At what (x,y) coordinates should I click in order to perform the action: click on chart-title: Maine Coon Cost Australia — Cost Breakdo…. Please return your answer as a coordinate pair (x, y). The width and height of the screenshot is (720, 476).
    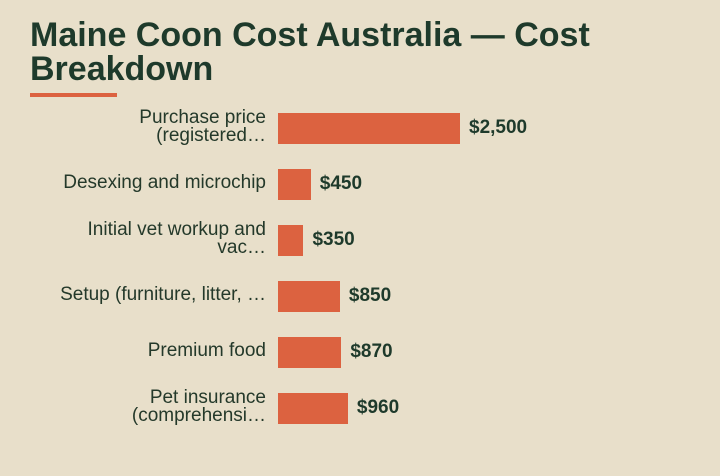
    Looking at the image, I should click on (310, 52).